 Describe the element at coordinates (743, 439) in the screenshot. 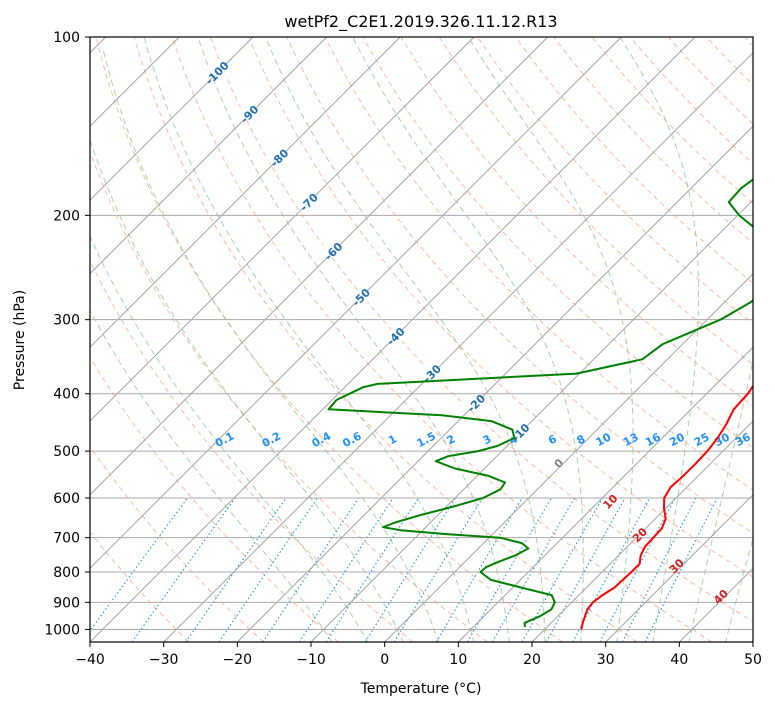

I see `mixing-ratio-label: 36` at that location.